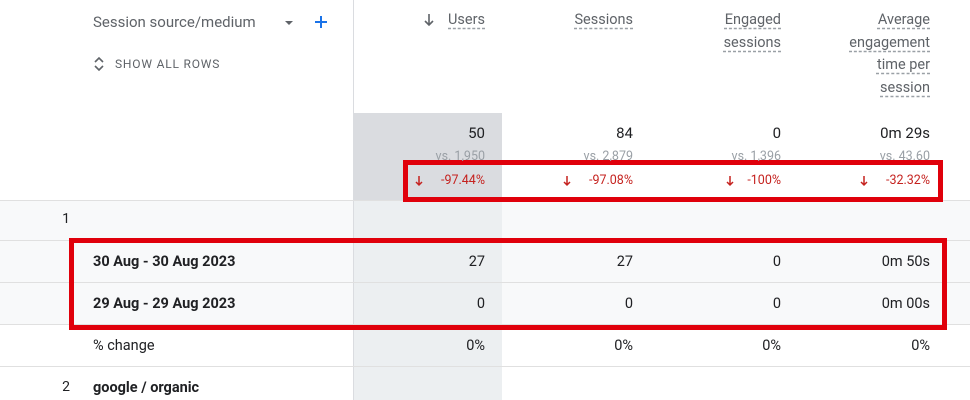  I want to click on cell: 0m 00s, so click(905, 303).